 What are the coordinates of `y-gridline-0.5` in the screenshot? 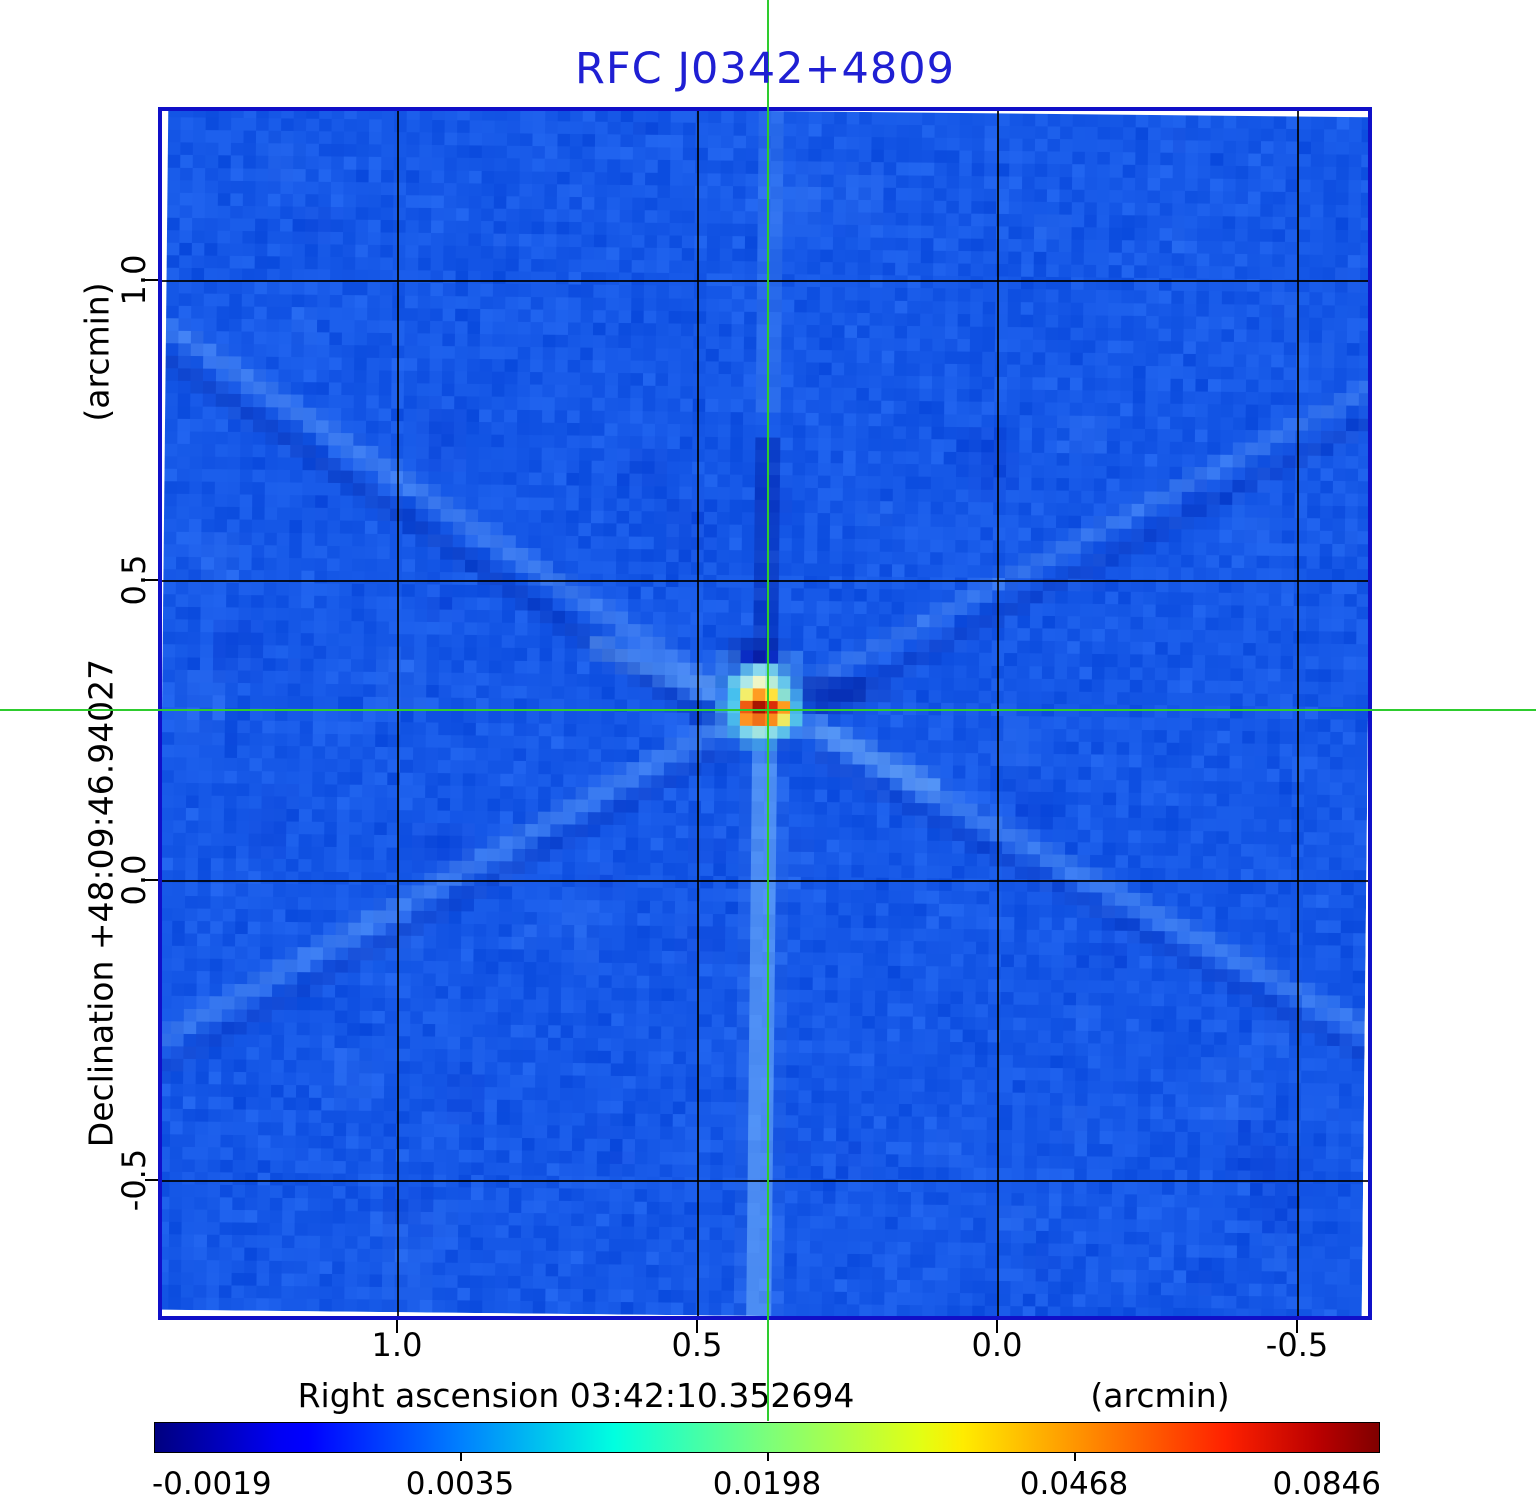 It's located at (765, 581).